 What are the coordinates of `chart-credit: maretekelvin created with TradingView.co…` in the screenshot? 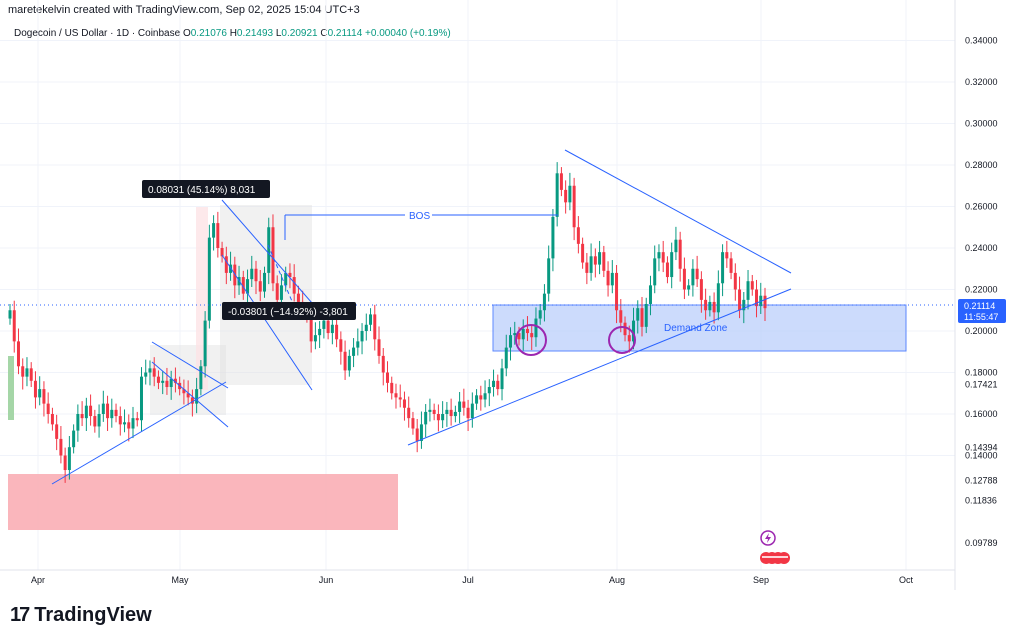 It's located at (184, 10).